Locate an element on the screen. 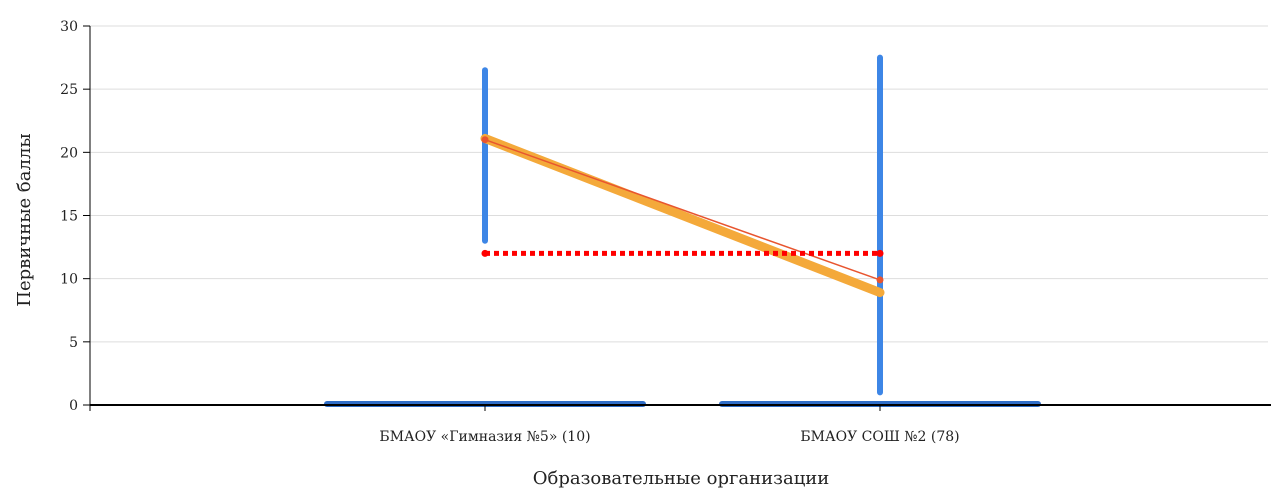 Image resolution: width=1271 pixels, height=493 pixels. category-label-0: БМАОУ «Гимназия №5» (10) is located at coordinates (484, 437).